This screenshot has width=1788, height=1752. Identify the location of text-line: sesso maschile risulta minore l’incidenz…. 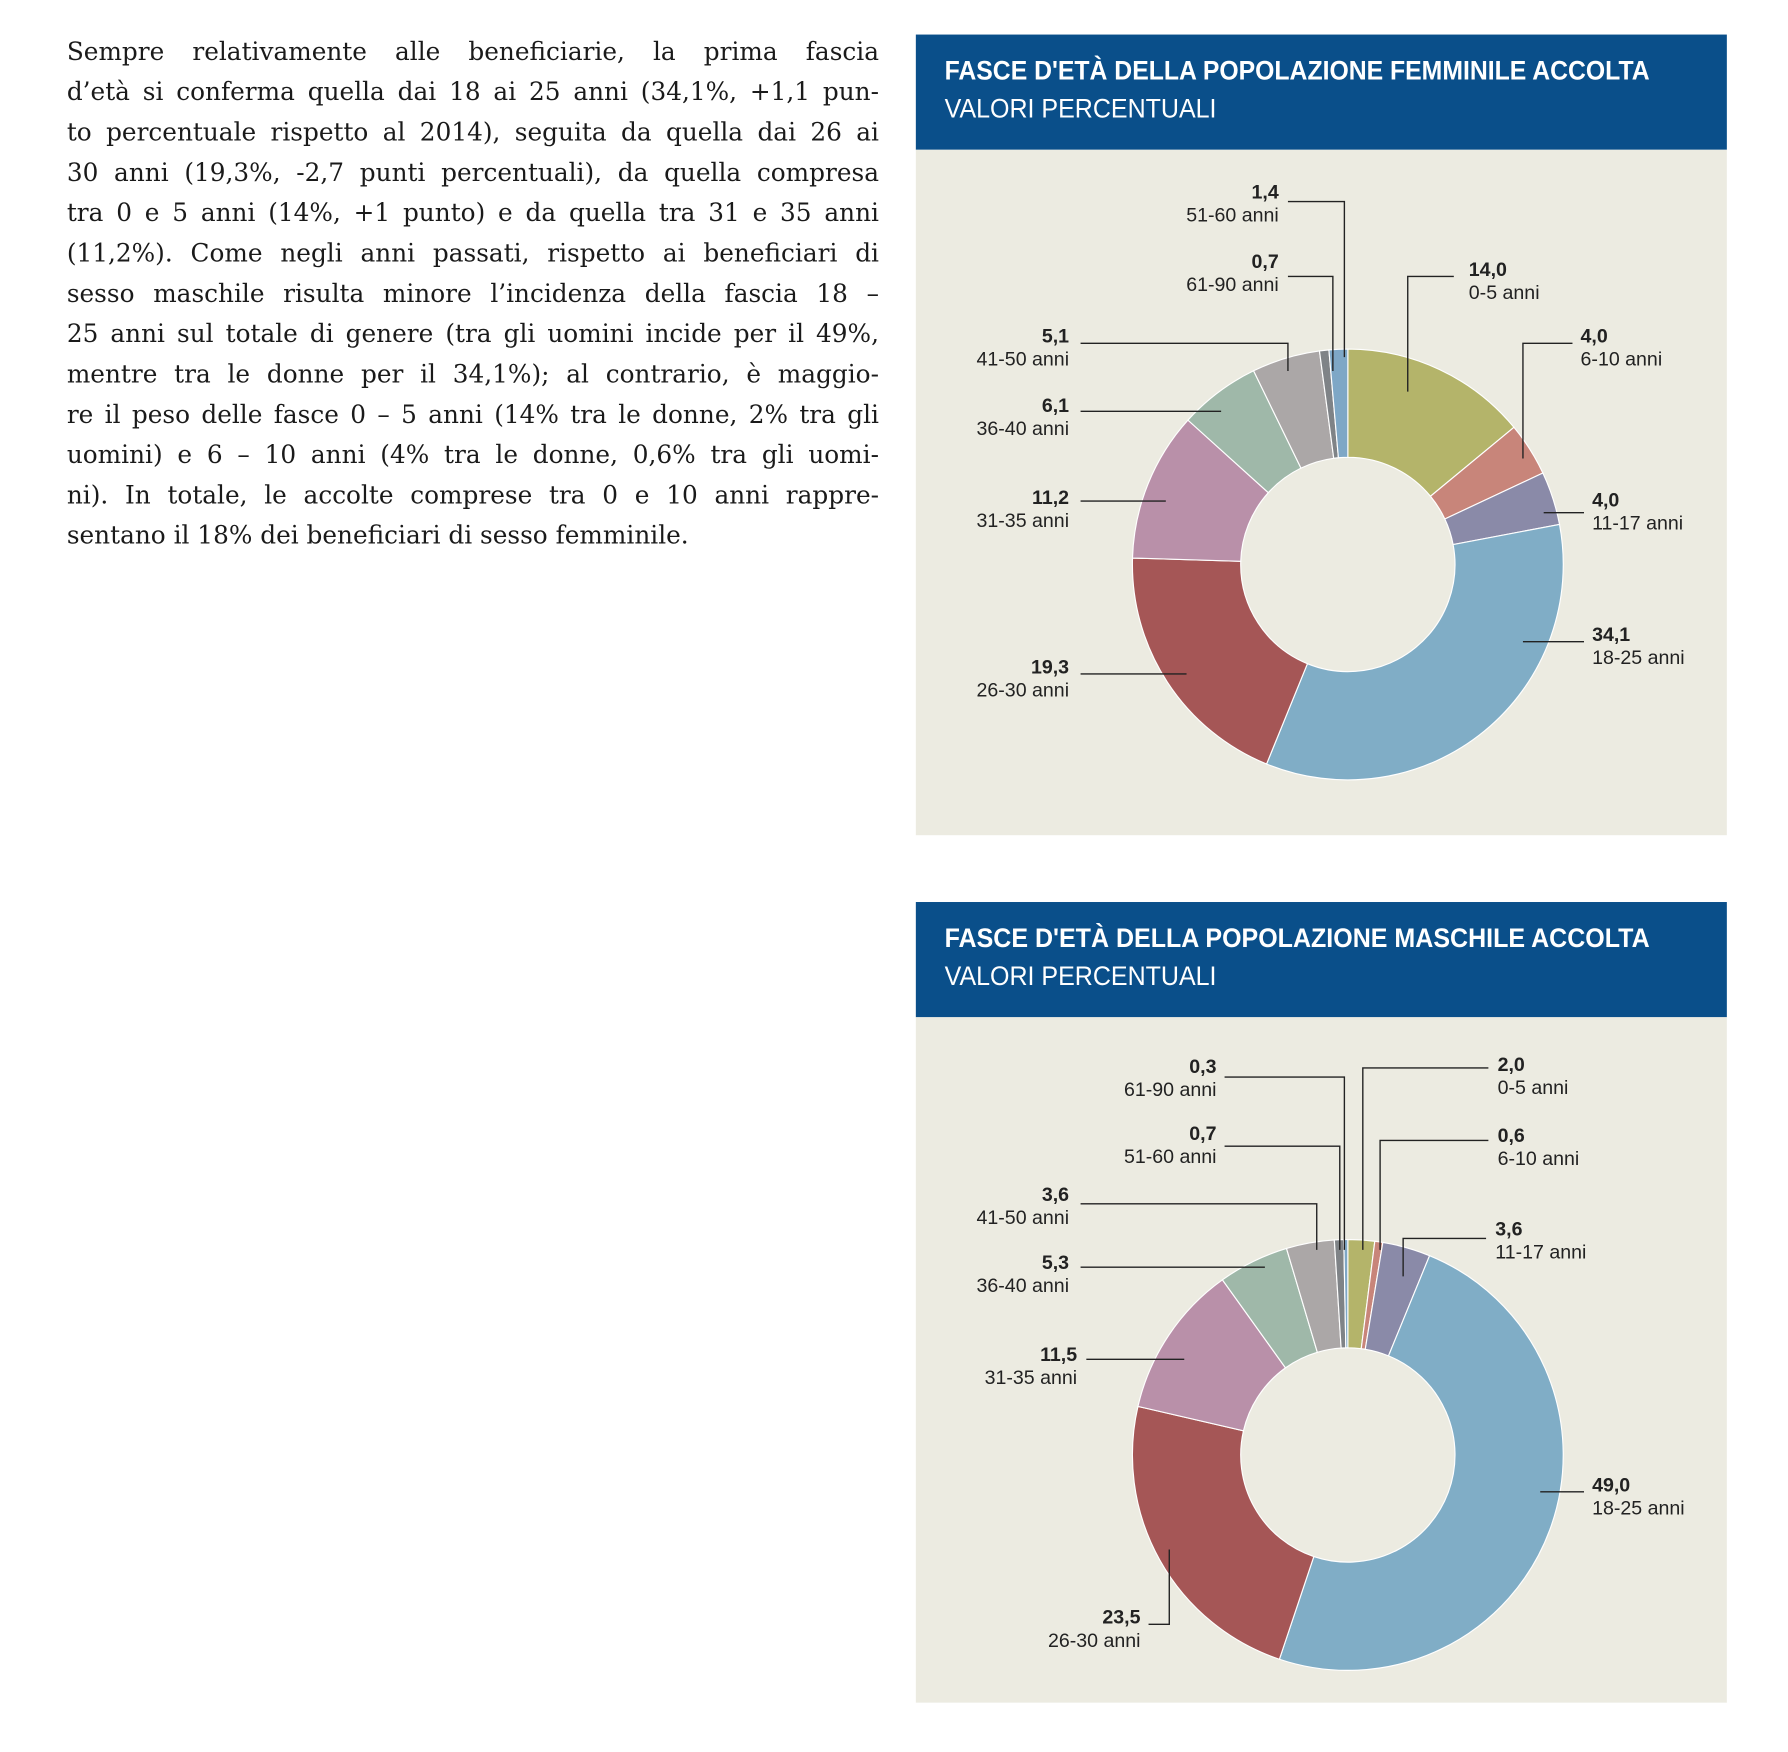
(472, 294).